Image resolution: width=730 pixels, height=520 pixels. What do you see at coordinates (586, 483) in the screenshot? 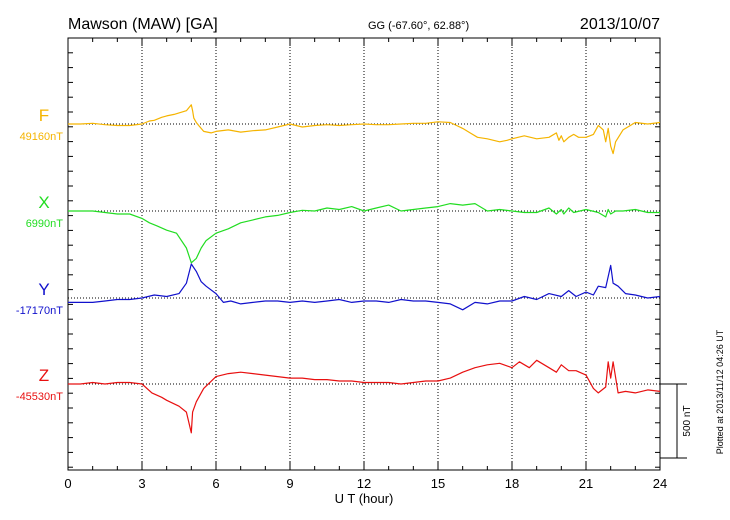
I see `x-tick-label: 21` at bounding box center [586, 483].